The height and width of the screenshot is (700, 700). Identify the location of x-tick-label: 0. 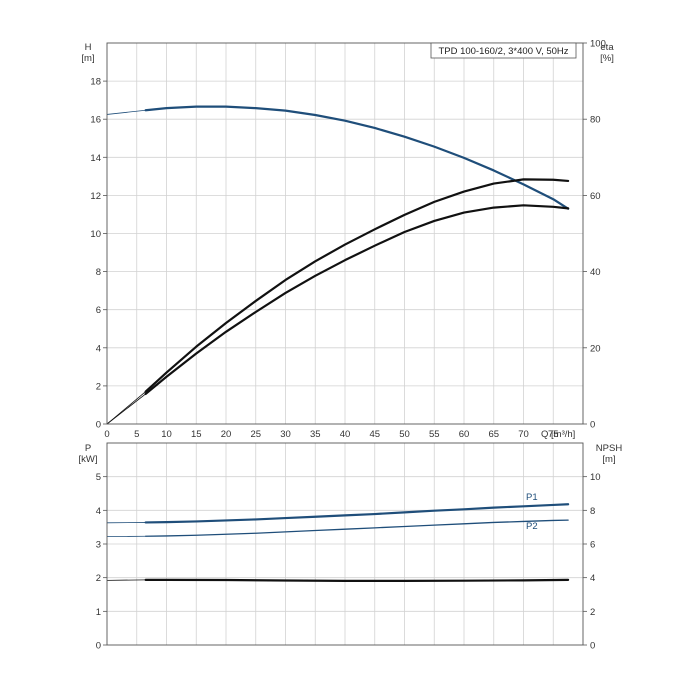
(106, 434).